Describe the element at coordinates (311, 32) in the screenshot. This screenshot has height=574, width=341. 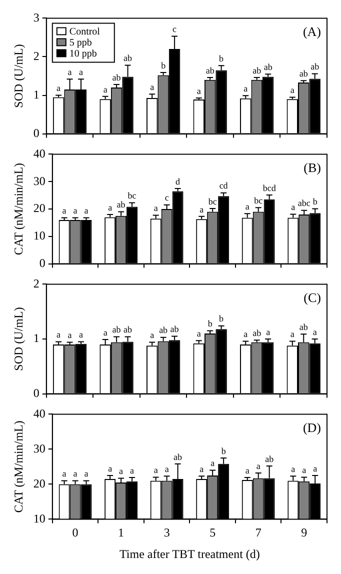
I see `annotation: (A)` at that location.